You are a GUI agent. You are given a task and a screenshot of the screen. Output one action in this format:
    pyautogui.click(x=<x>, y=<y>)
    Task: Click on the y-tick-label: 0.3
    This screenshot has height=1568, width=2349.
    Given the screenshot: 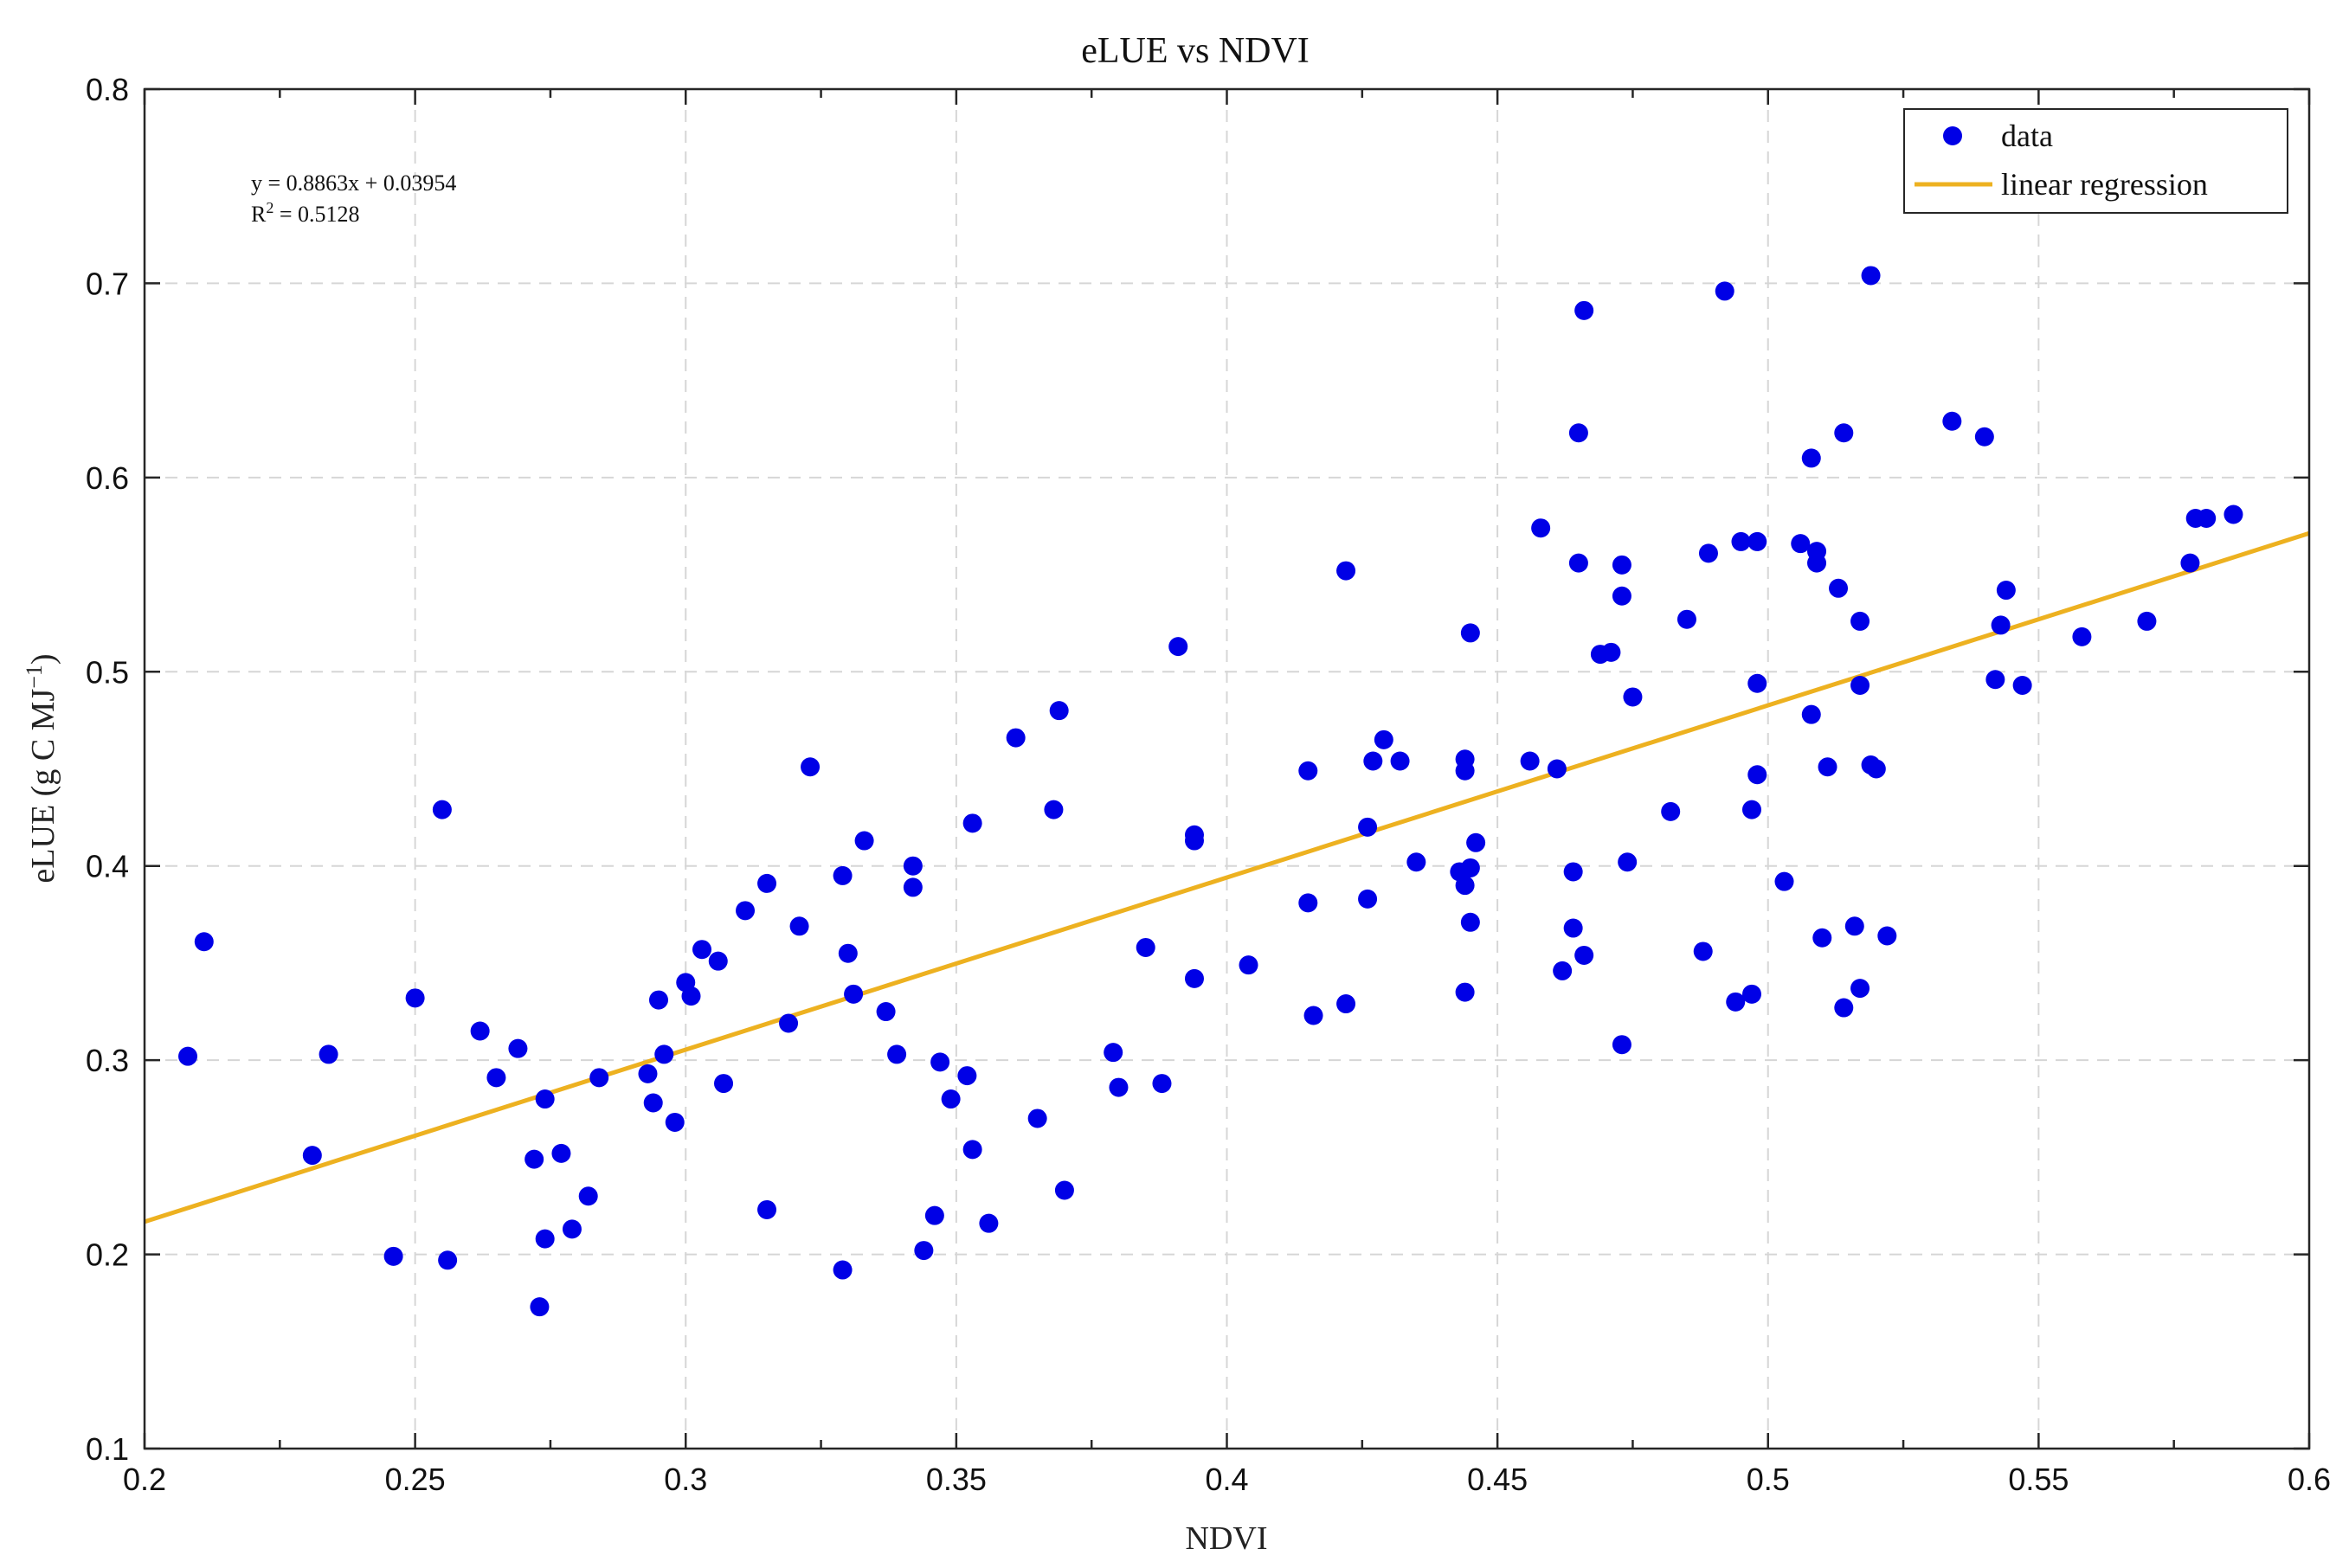 What is the action you would take?
    pyautogui.click(x=108, y=1060)
    